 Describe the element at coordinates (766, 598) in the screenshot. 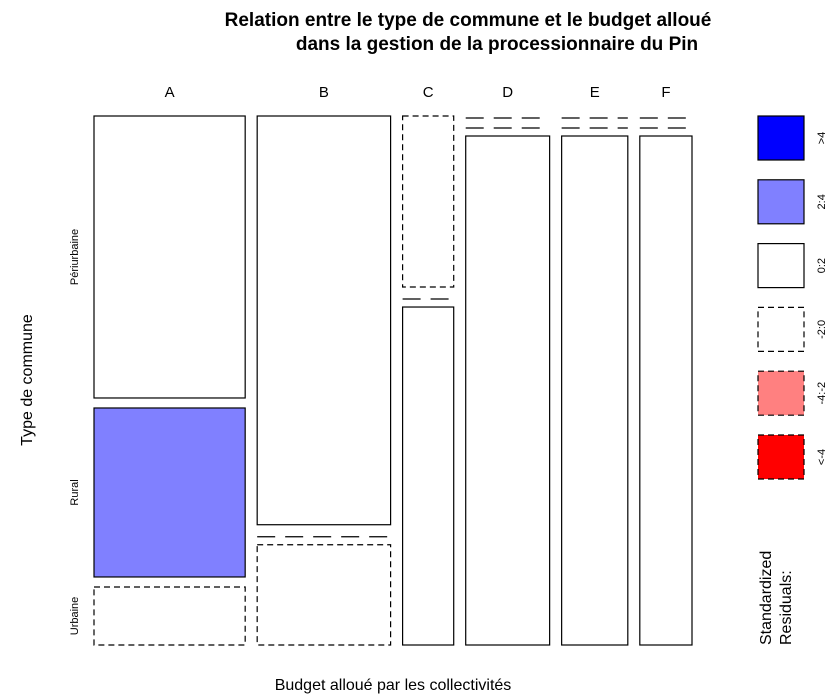

I see `legend-title: Standardized` at that location.